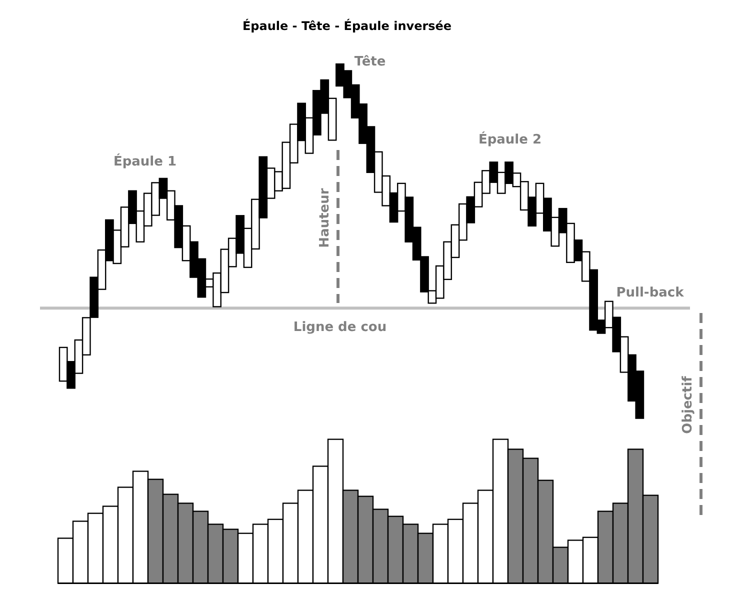 The height and width of the screenshot is (613, 737). I want to click on text: Objectif, so click(688, 405).